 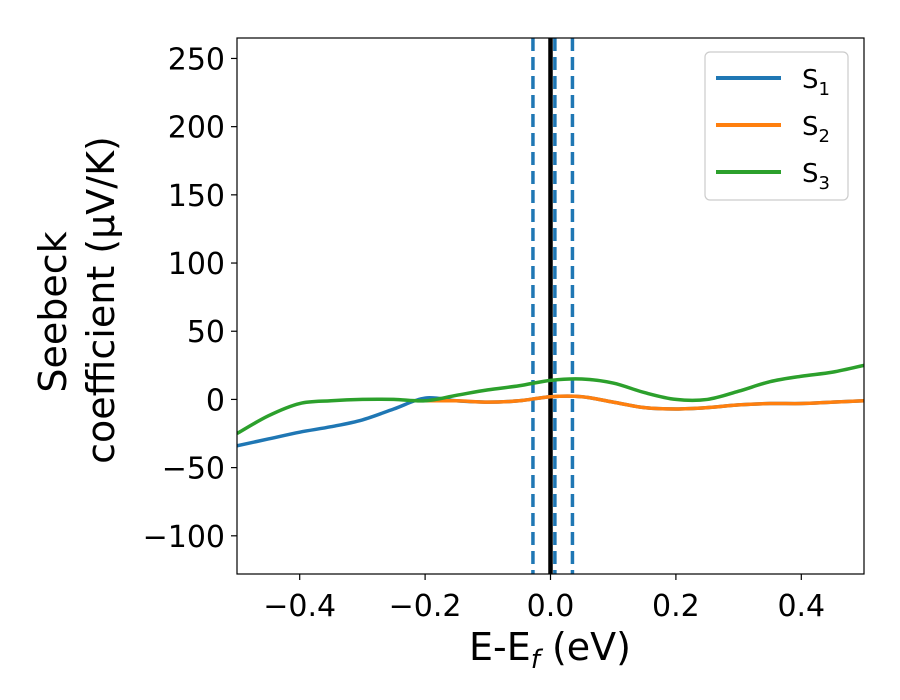 I want to click on x-tick-label: 0.4, so click(x=801, y=606).